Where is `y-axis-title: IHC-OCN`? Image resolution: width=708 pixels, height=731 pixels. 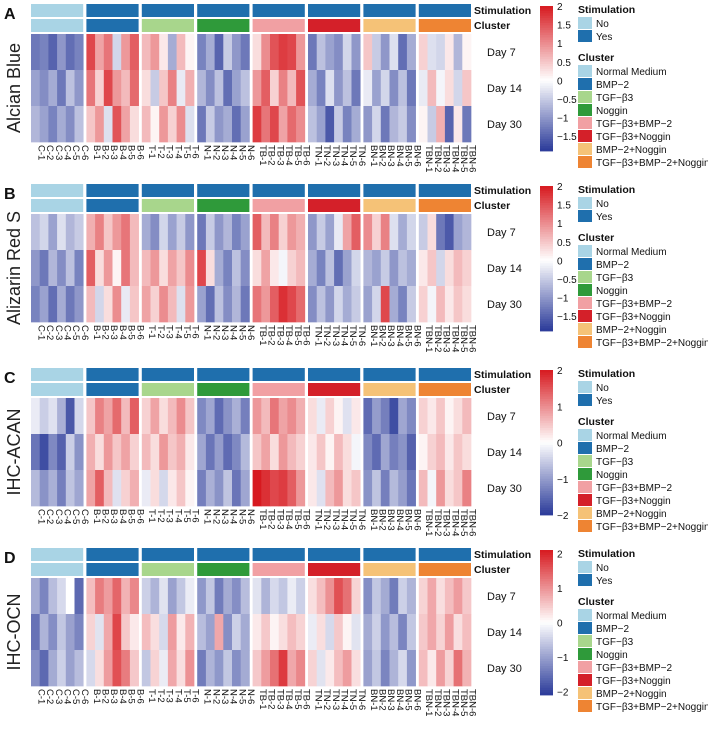
y-axis-title: IHC-OCN is located at coordinates (14, 632).